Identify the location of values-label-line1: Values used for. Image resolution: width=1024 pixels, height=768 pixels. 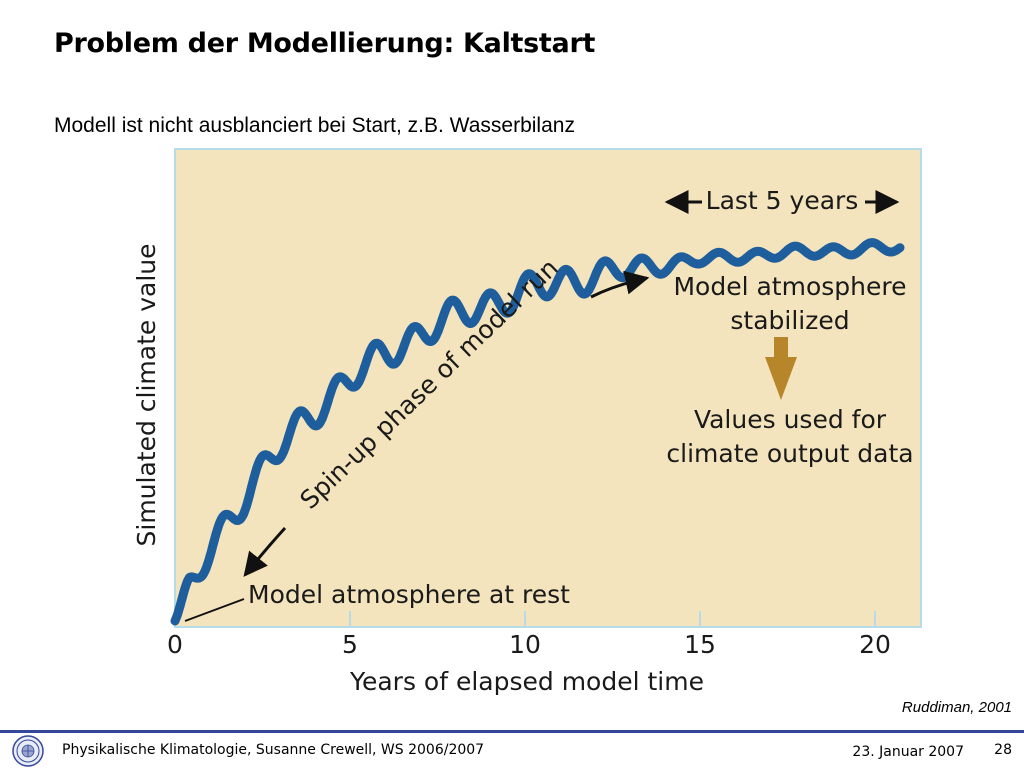
(790, 419).